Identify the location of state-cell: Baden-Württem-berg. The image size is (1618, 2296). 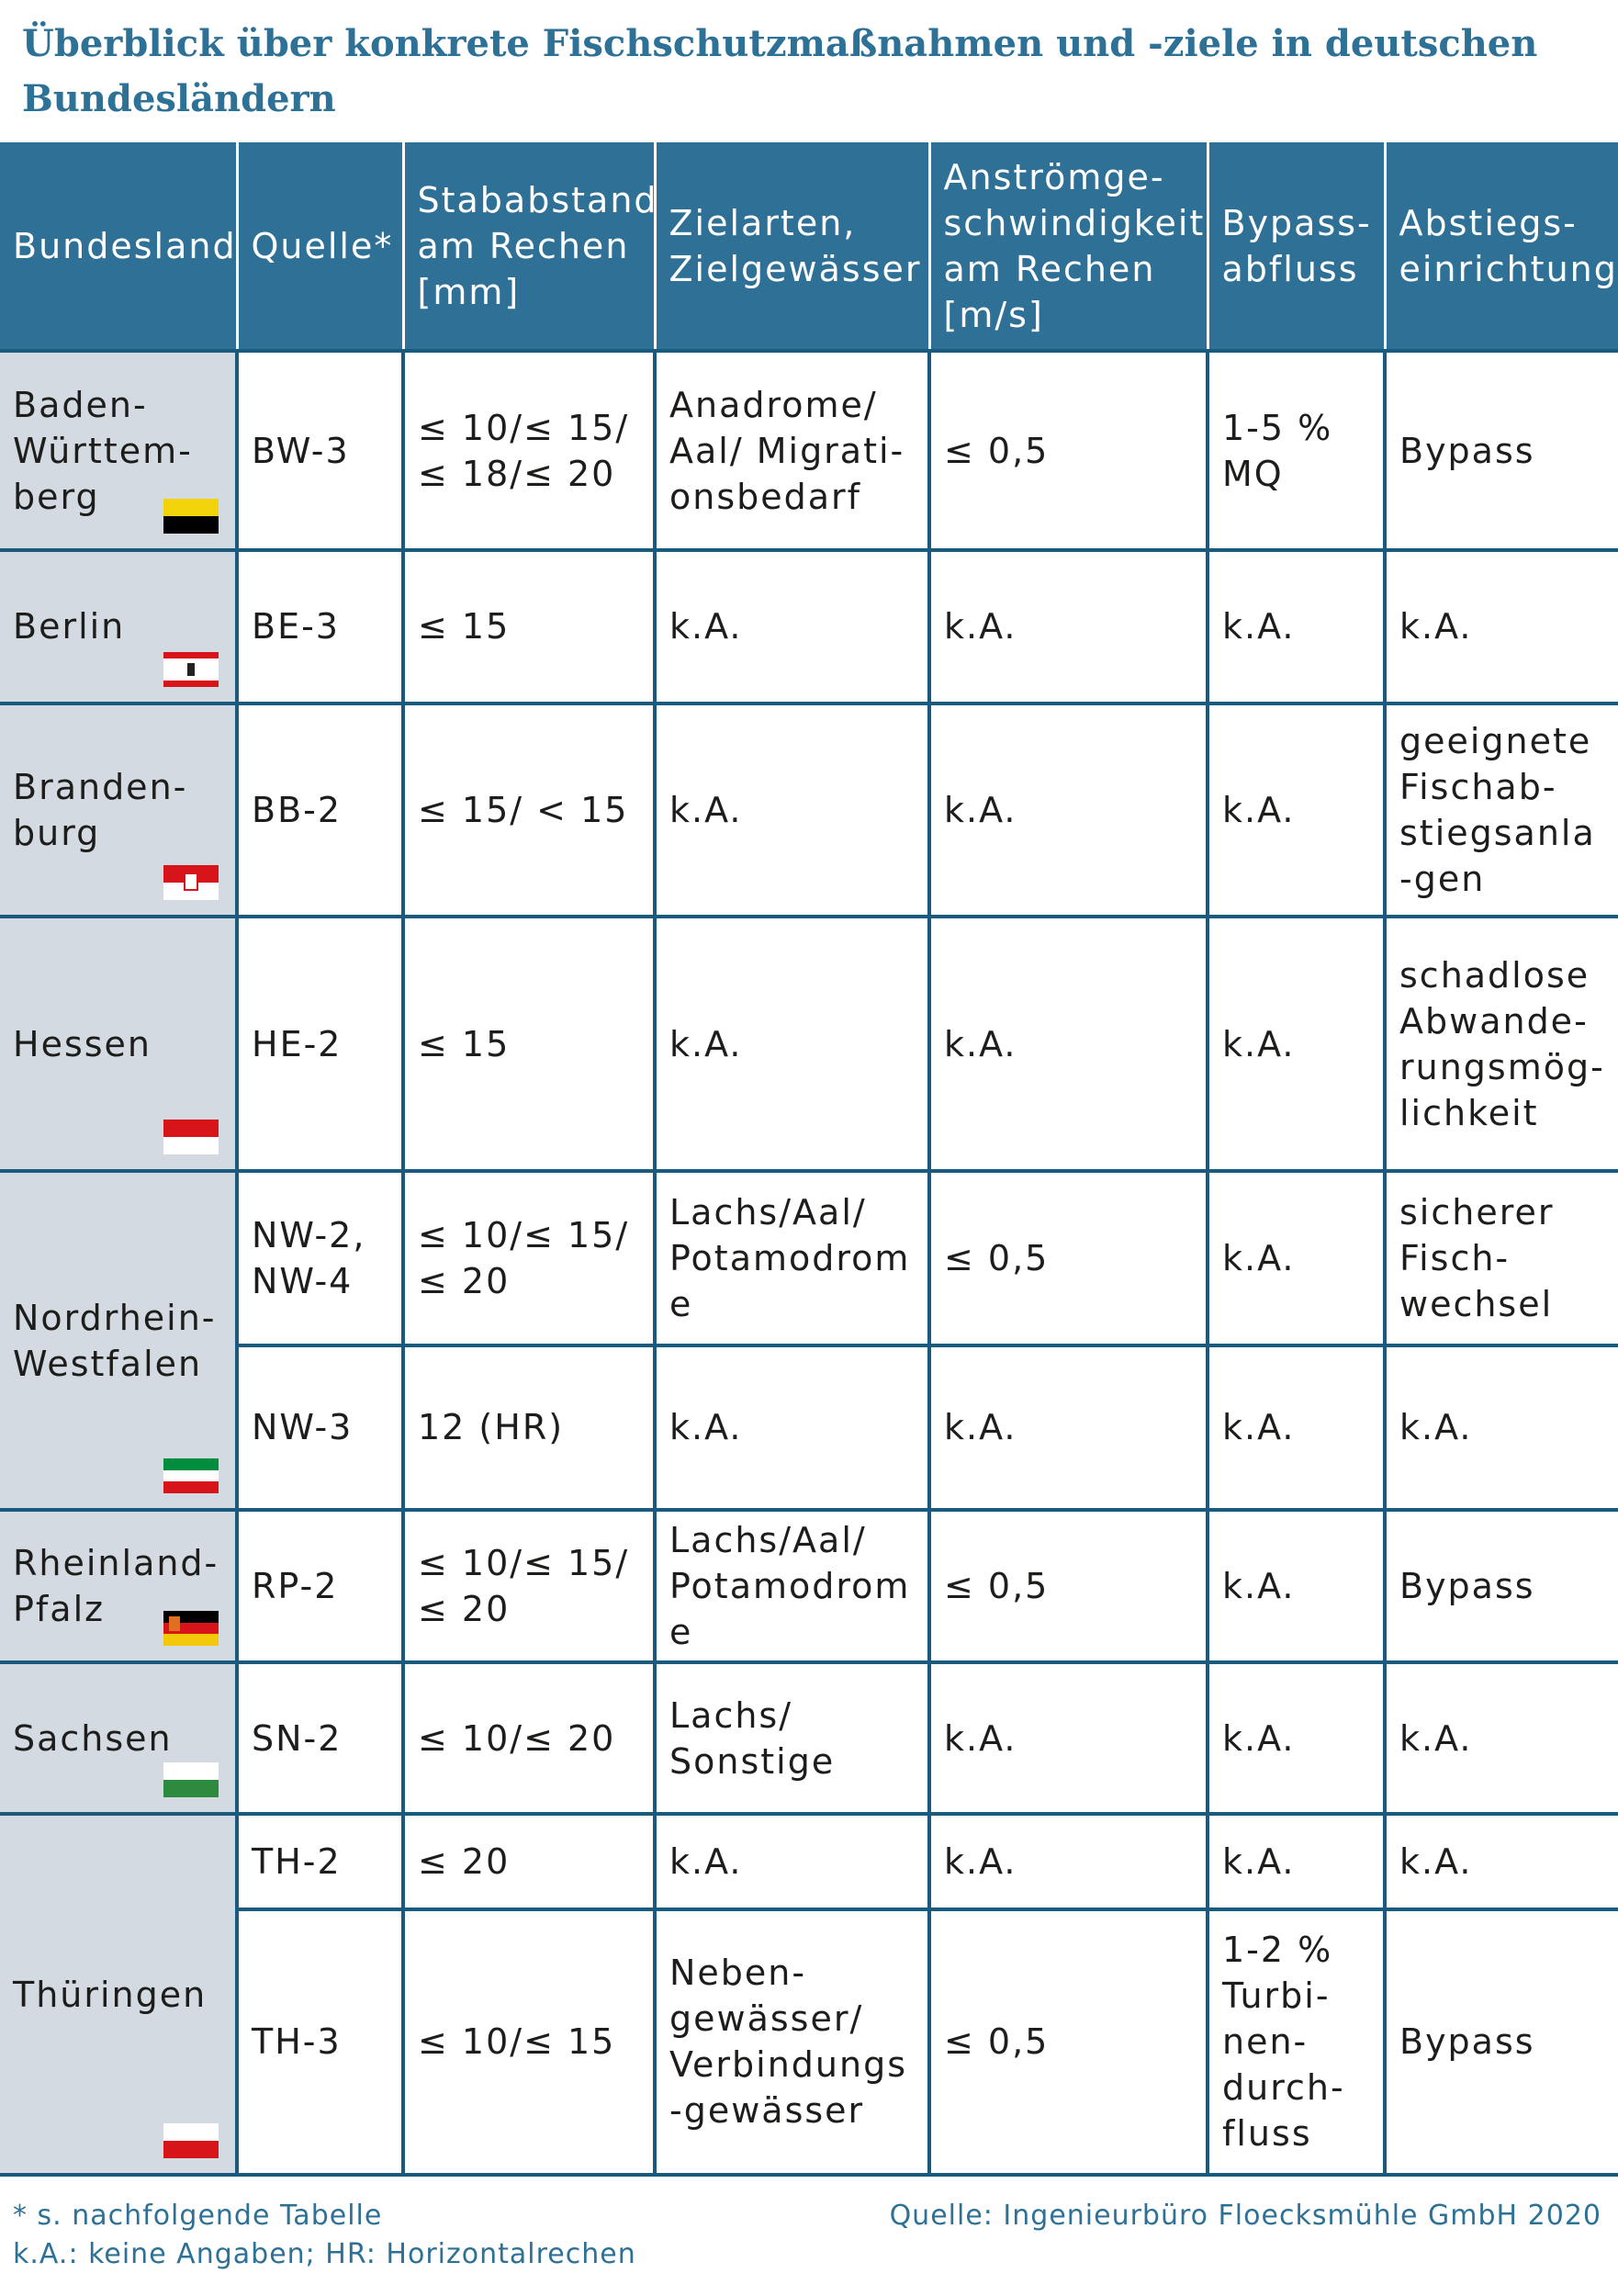
(118, 452).